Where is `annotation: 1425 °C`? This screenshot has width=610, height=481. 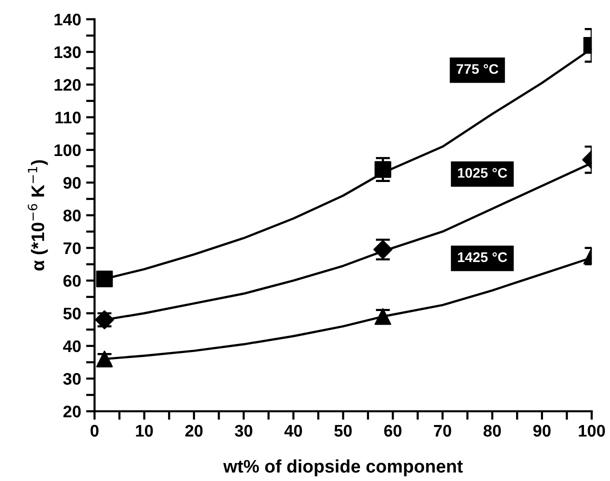 annotation: 1425 °C is located at coordinates (483, 257).